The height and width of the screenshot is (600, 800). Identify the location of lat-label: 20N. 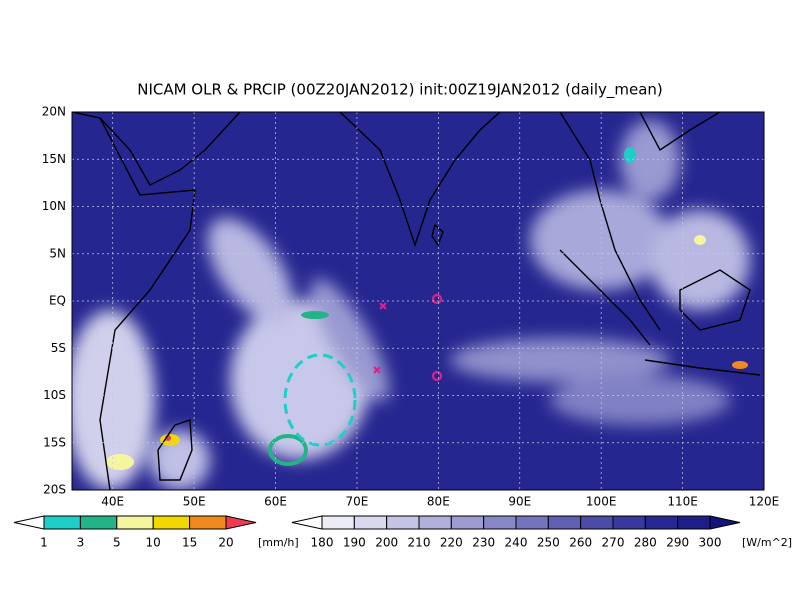
(54, 112).